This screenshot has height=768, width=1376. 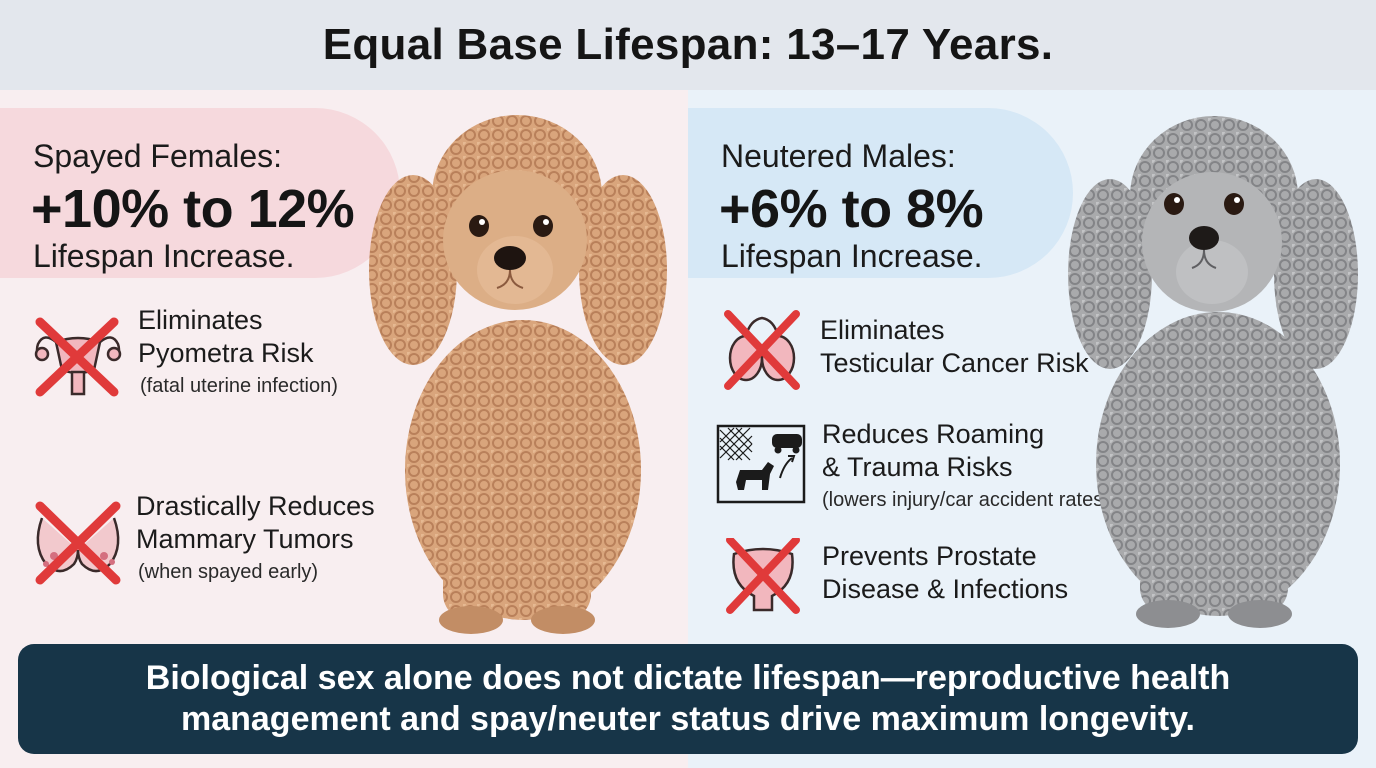 What do you see at coordinates (852, 256) in the screenshot?
I see `neutered-increase-label: Lifespan Increase.` at bounding box center [852, 256].